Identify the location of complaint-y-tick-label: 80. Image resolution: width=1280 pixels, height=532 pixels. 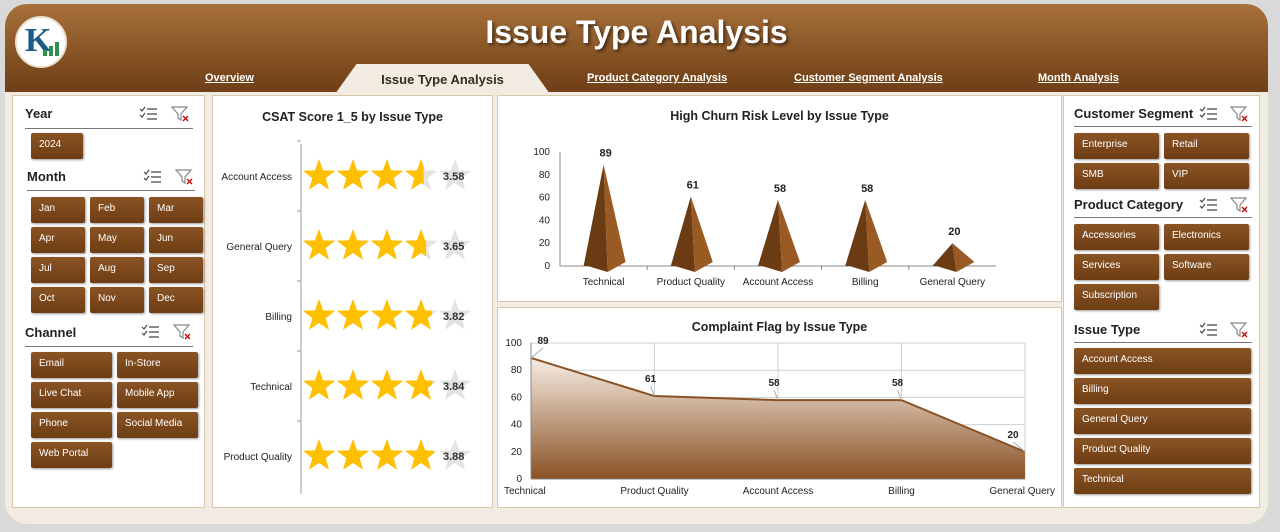
(517, 370).